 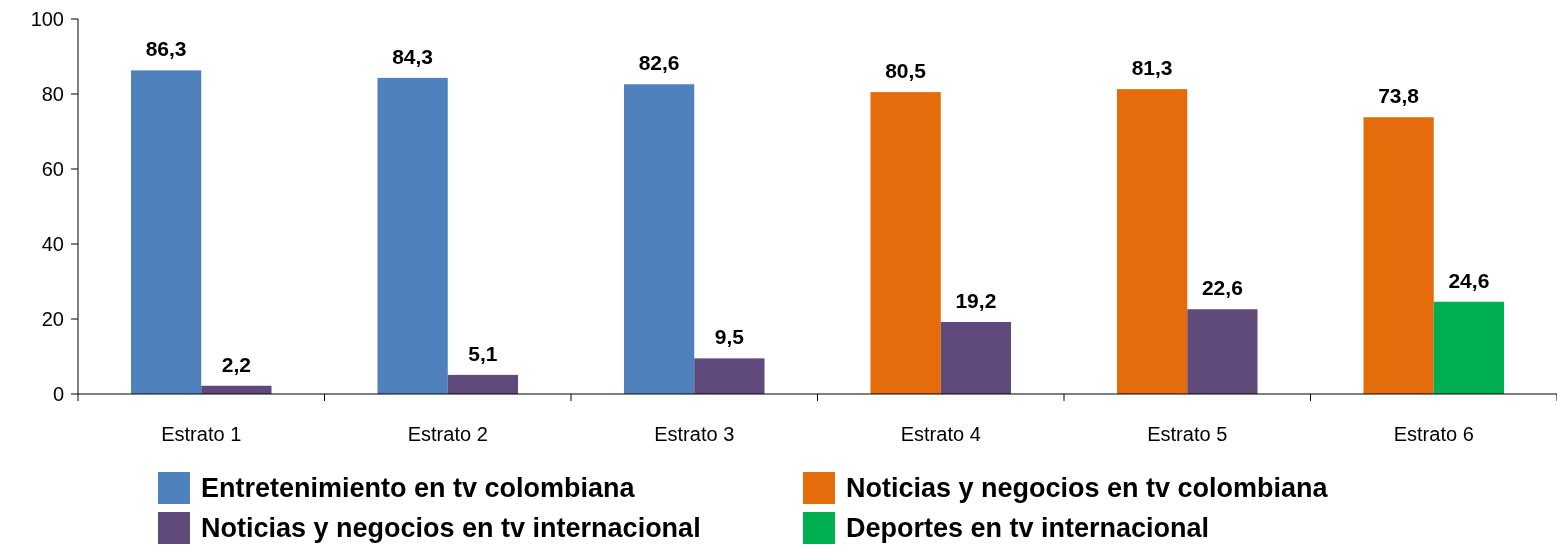 What do you see at coordinates (1028, 528) in the screenshot?
I see `legend-label: Deportes en tv internacional` at bounding box center [1028, 528].